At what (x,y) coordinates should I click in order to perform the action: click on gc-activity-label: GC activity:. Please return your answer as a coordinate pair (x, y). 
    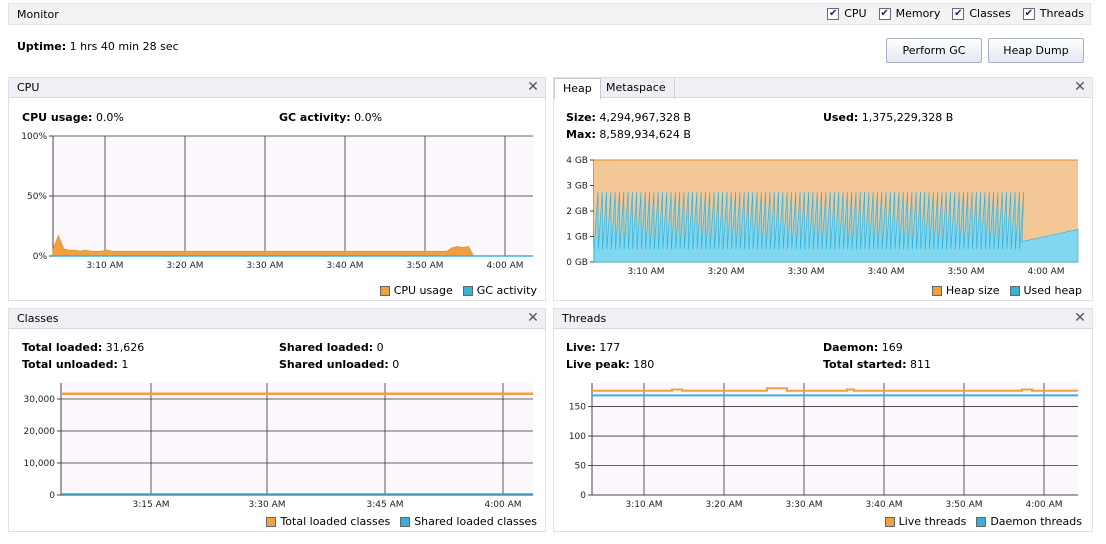
    Looking at the image, I should click on (315, 117).